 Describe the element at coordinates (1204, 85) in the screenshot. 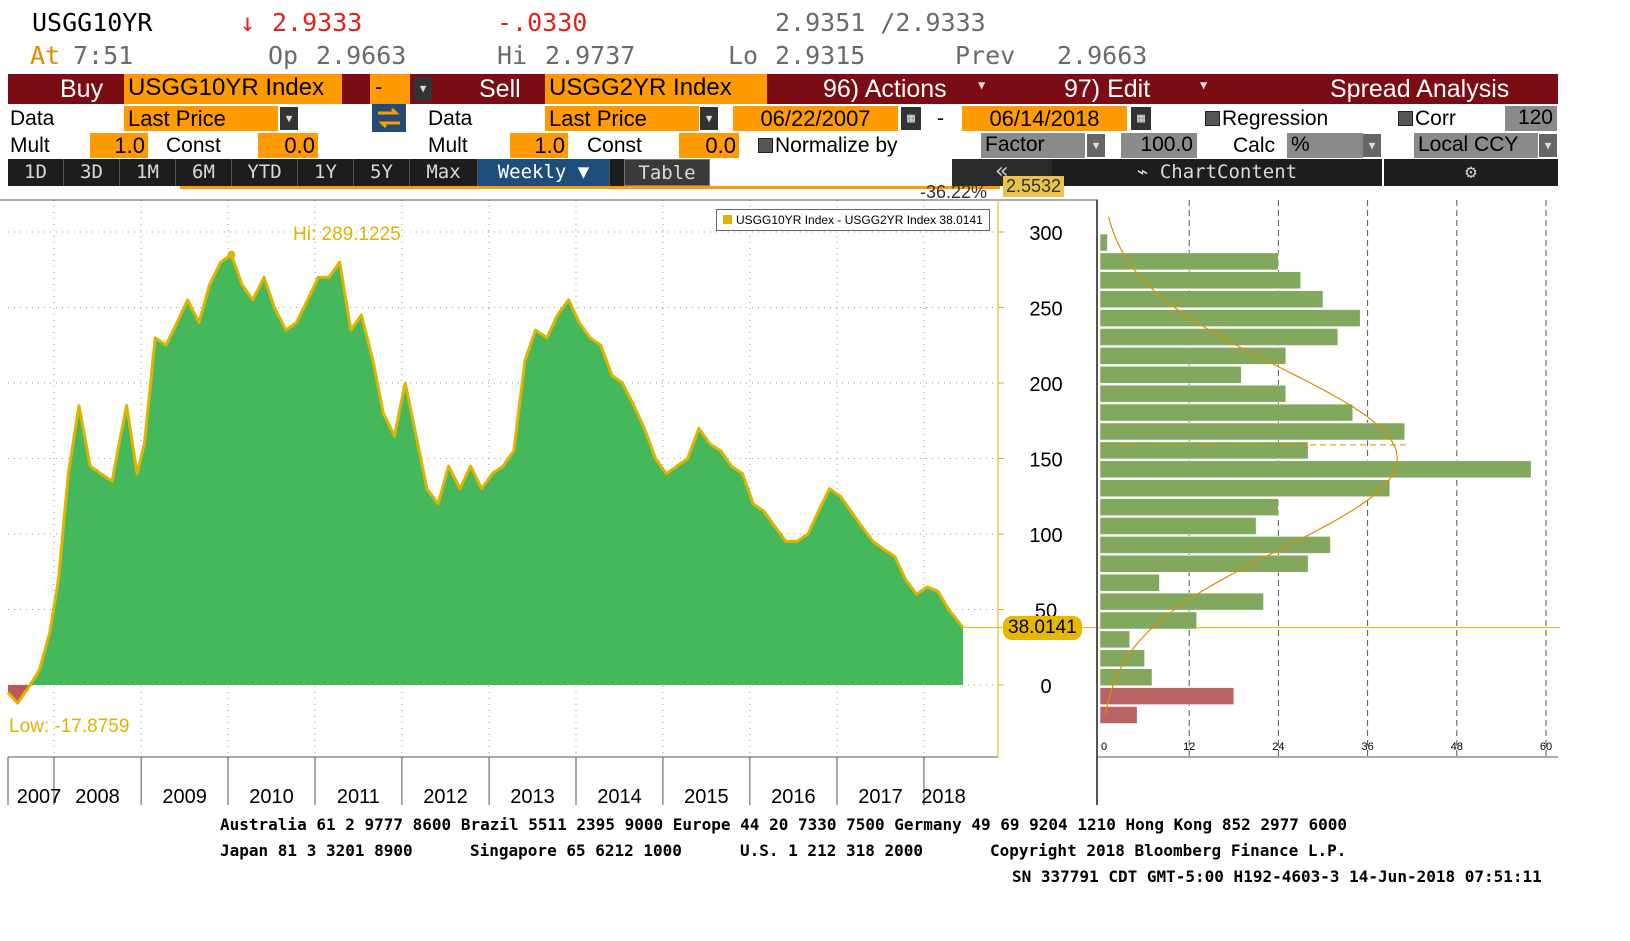

I see `edit-dropdown-icon: ▼` at that location.